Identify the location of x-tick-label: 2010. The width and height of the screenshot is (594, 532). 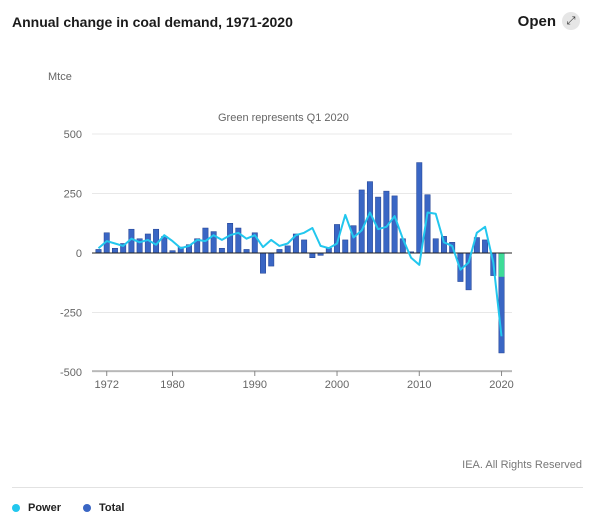
(419, 385).